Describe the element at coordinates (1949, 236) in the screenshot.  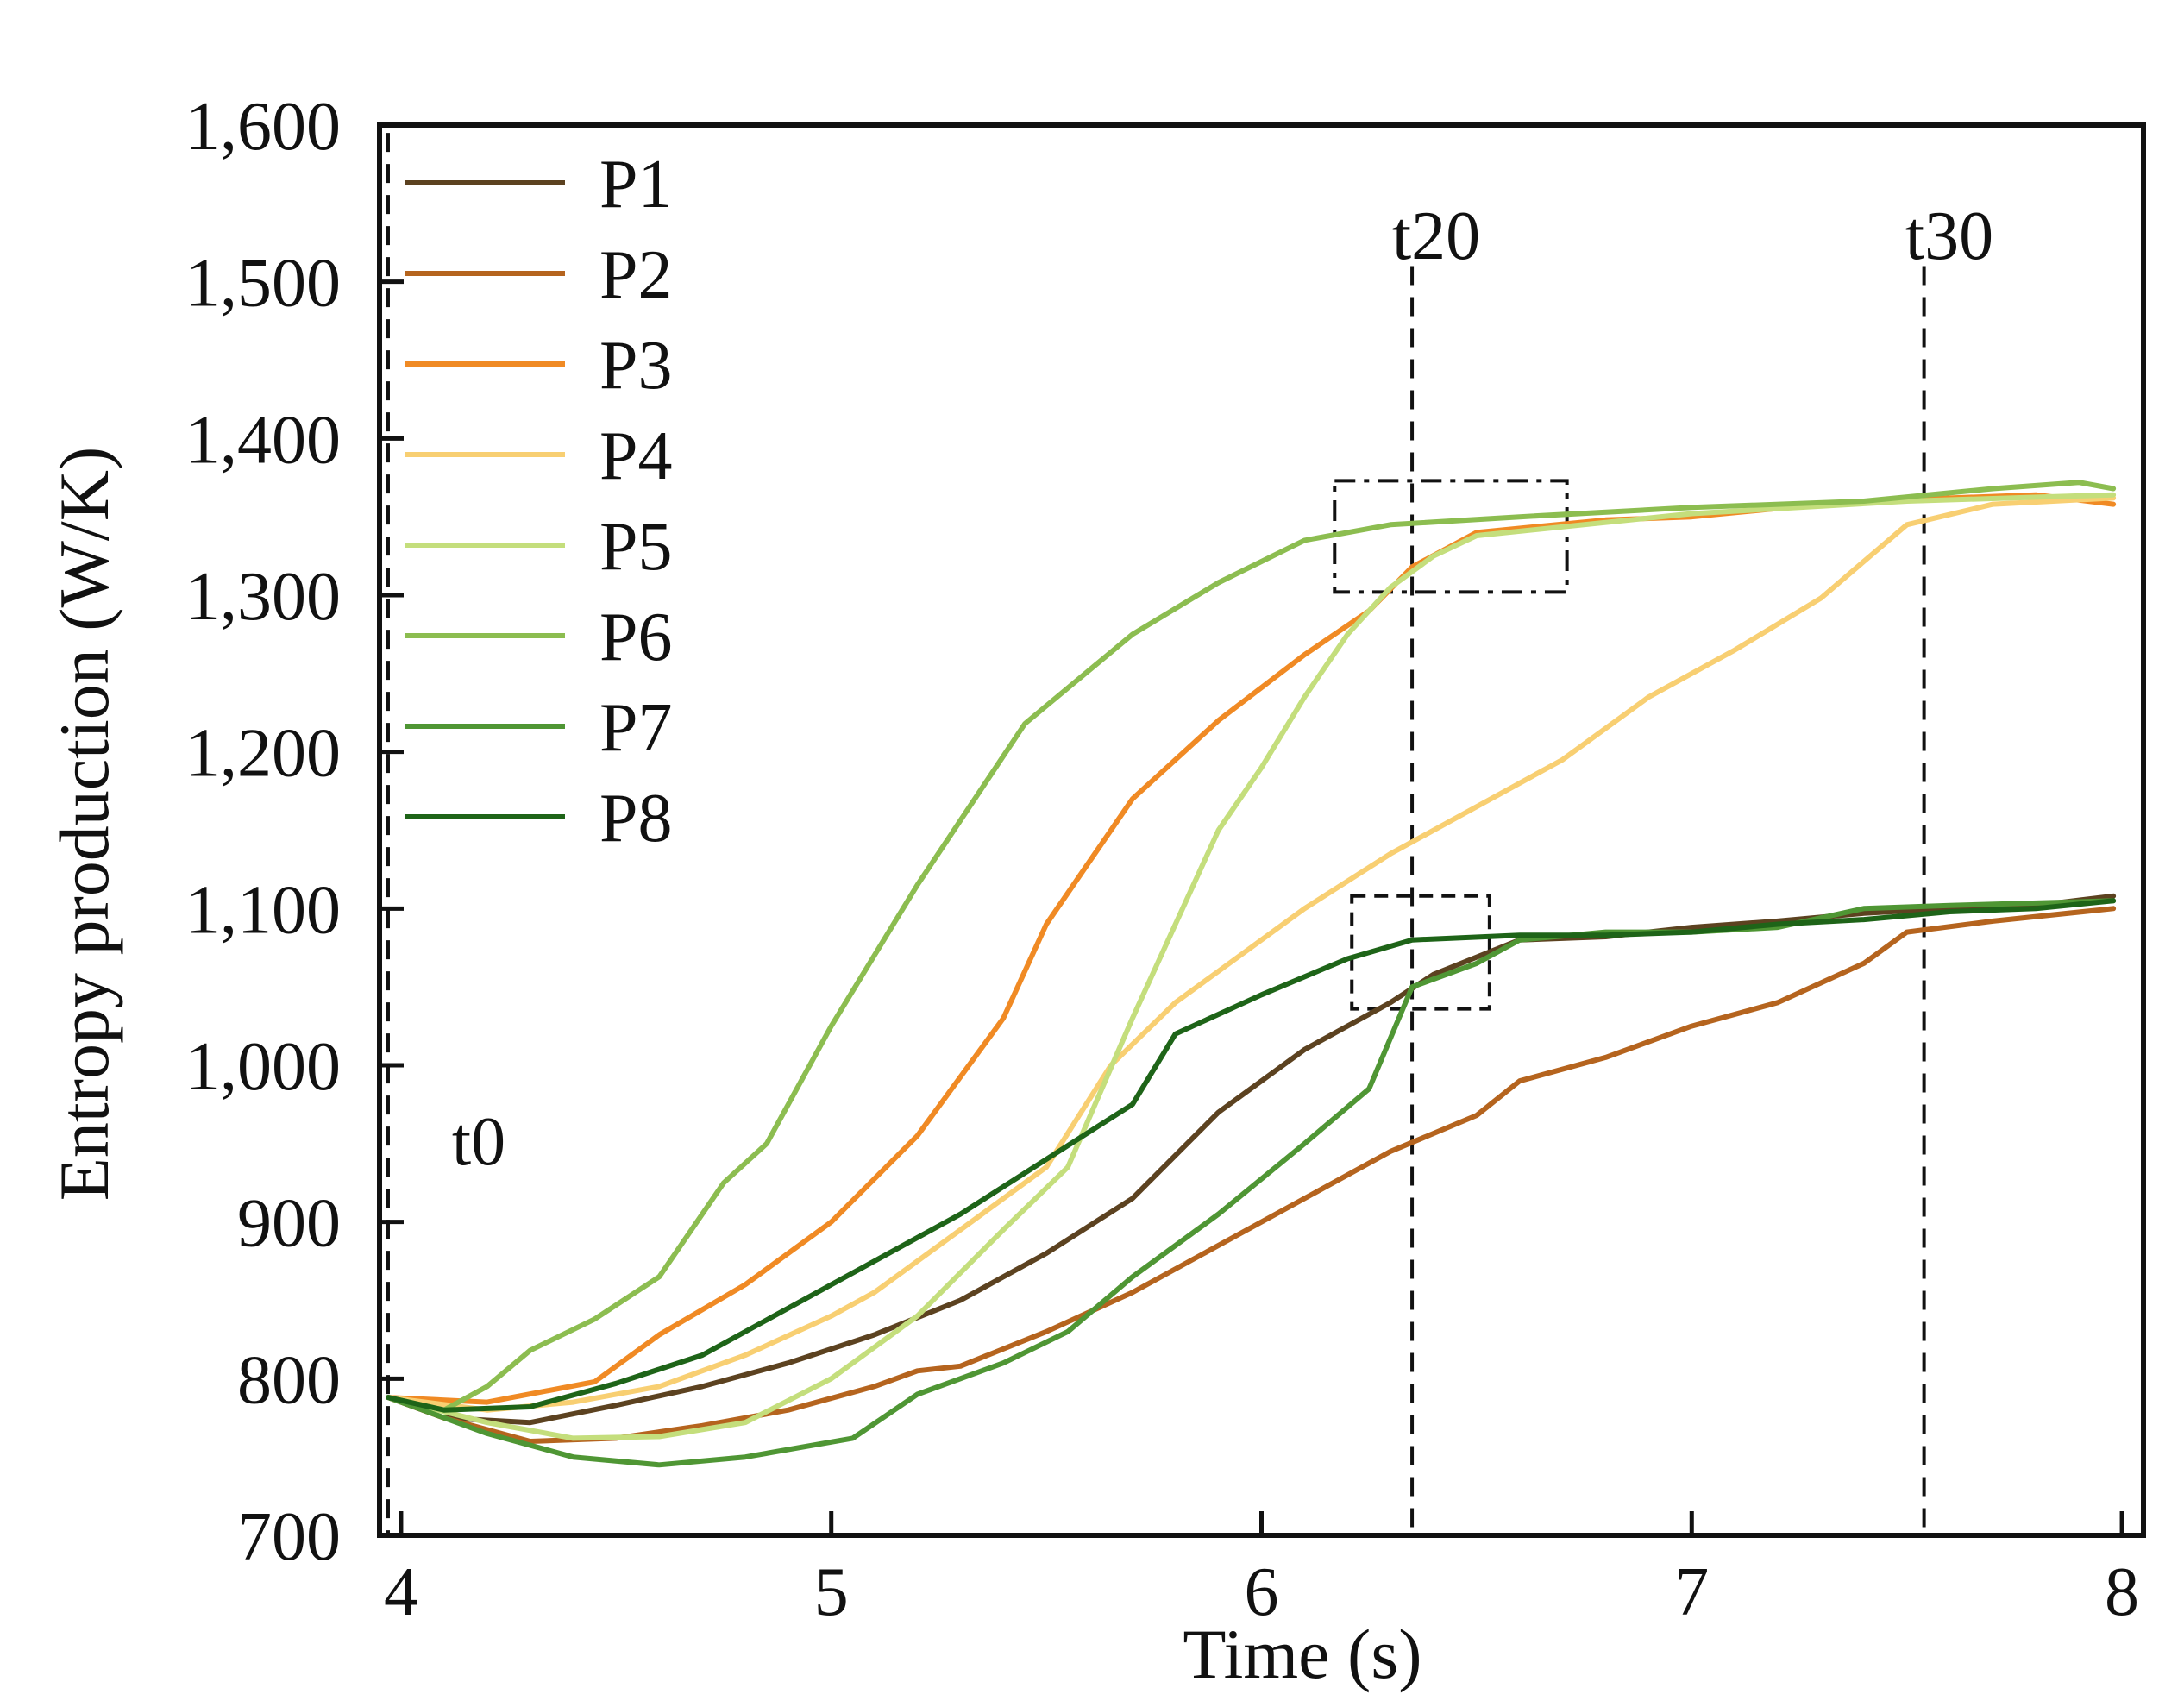
I see `marker-label-t30: t30` at that location.